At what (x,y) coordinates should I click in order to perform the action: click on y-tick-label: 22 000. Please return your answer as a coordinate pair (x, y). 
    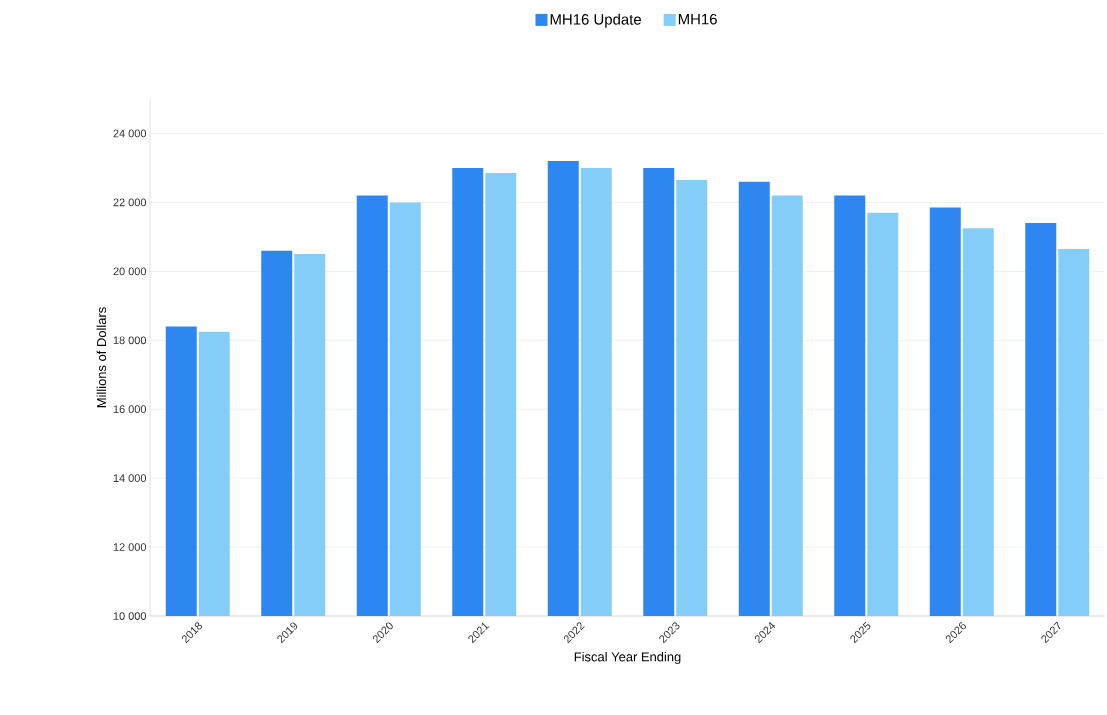
    Looking at the image, I should click on (130, 202).